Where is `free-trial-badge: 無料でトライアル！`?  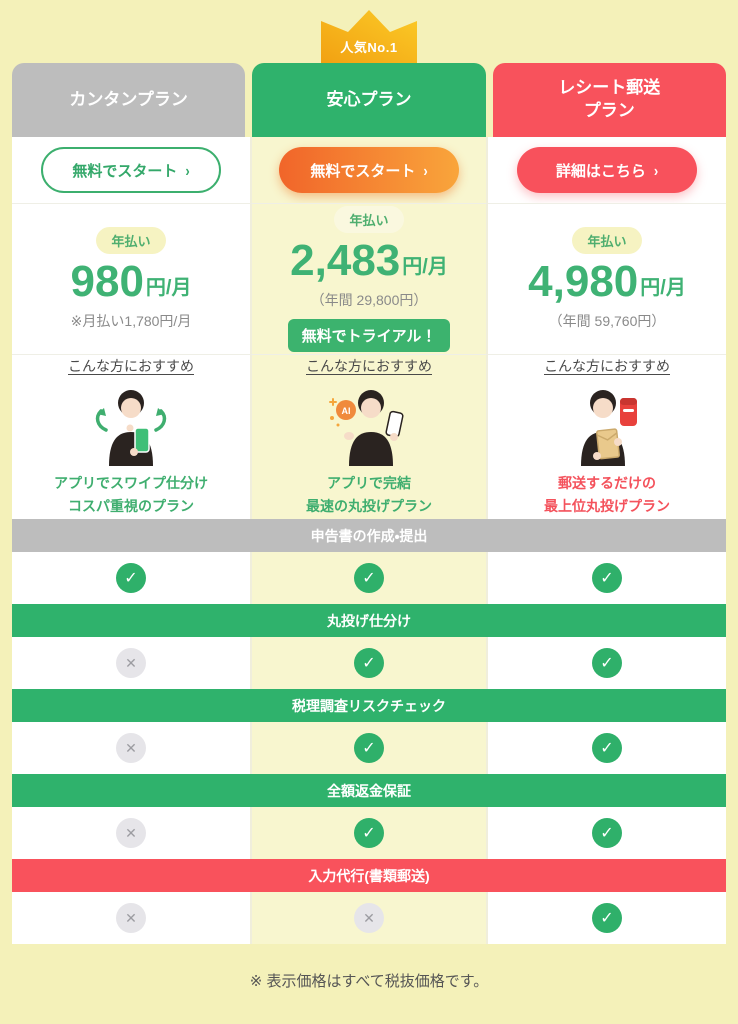 free-trial-badge: 無料でトライアル！ is located at coordinates (369, 335).